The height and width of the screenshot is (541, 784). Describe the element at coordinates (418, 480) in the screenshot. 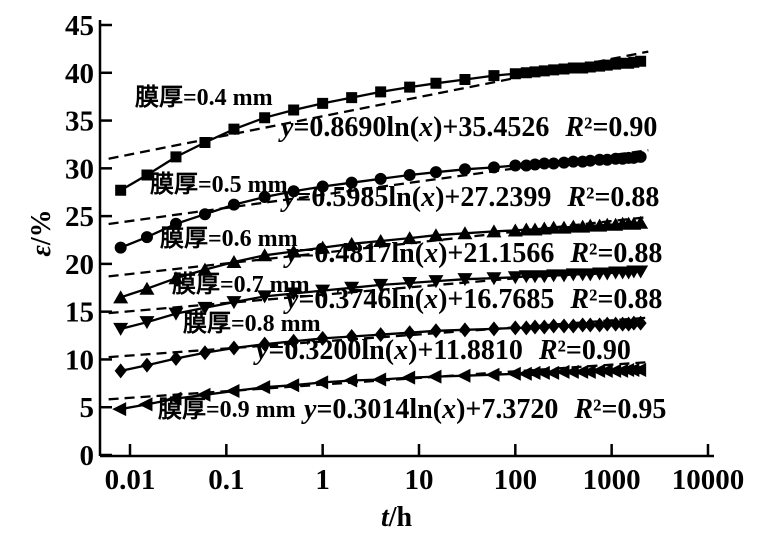

I see `x-tick-label: 10` at that location.